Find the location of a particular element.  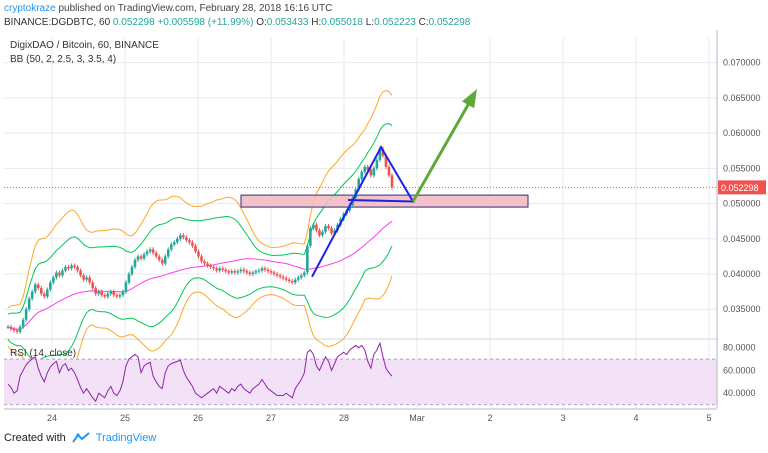

change-value: +0.005598 (+11.99%) is located at coordinates (205, 22).